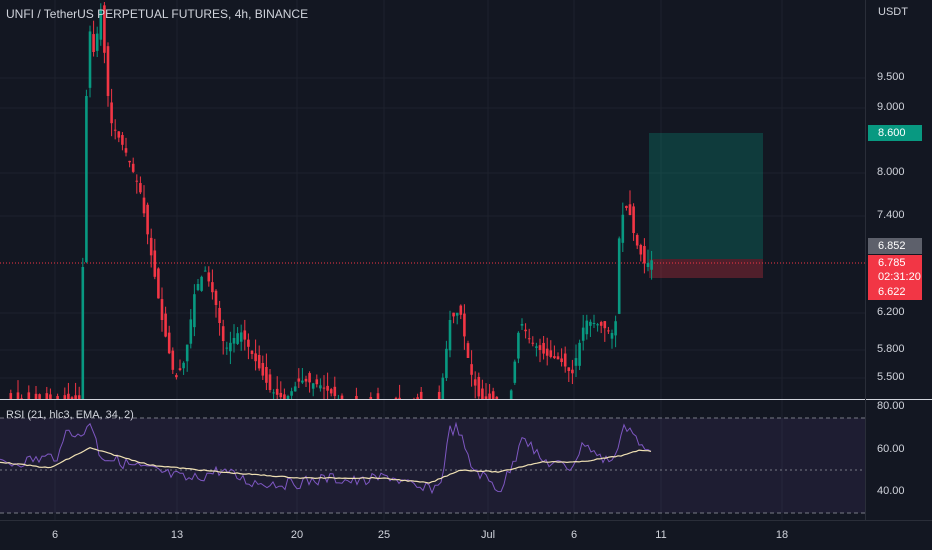 This screenshot has width=932, height=550. Describe the element at coordinates (891, 406) in the screenshot. I see `rsi-tick: 80.00` at that location.